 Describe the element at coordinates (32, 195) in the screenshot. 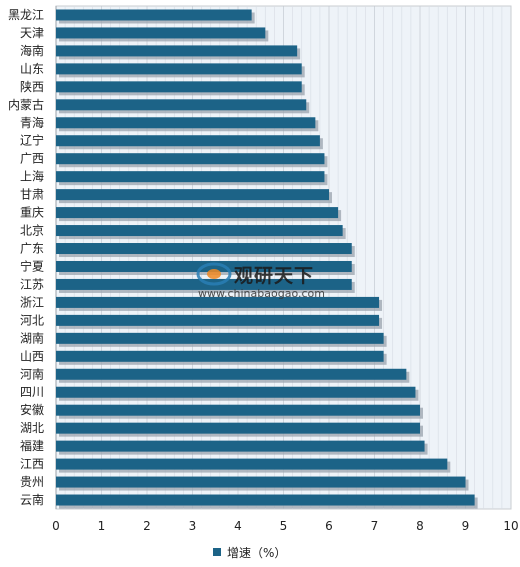

I see `category-label: 甘肃` at that location.